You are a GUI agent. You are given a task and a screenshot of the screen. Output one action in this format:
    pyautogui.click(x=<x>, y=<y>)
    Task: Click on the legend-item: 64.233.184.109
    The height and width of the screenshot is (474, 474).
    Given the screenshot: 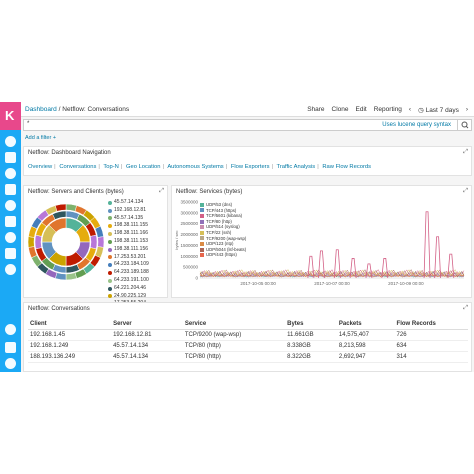 What is the action you would take?
    pyautogui.click(x=128, y=265)
    